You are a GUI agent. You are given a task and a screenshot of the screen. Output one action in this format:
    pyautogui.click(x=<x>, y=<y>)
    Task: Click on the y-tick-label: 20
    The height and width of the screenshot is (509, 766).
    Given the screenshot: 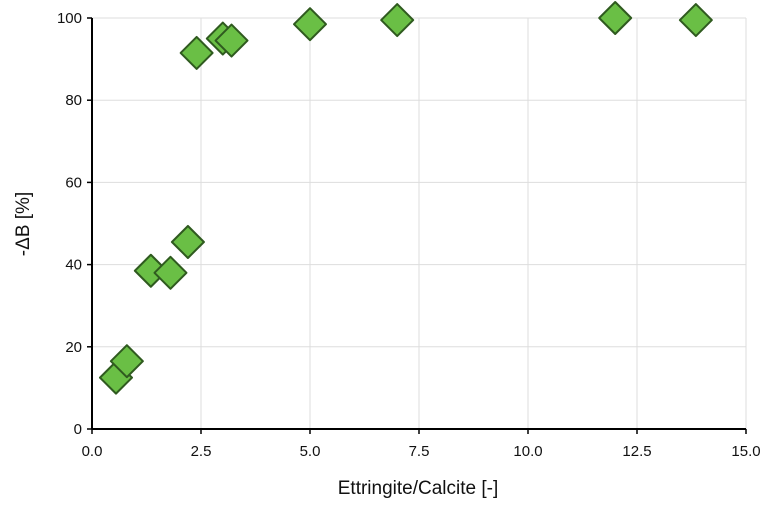 What is the action you would take?
    pyautogui.click(x=73, y=347)
    